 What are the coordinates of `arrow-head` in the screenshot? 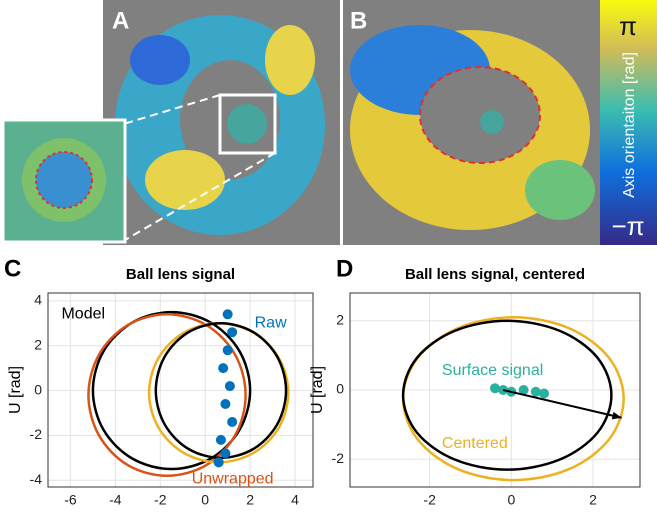 It's located at (616, 415).